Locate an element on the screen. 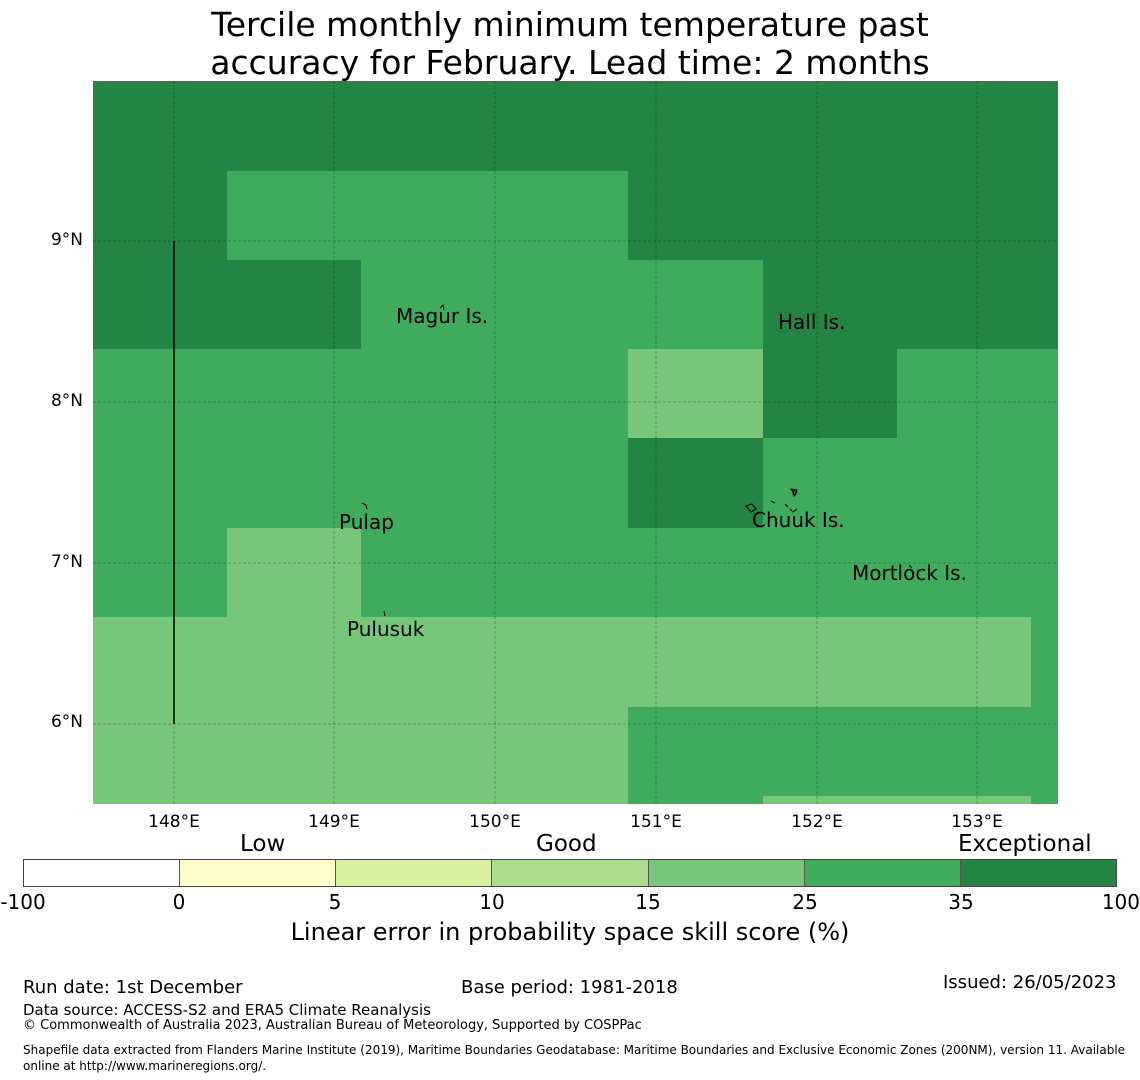 The image size is (1140, 1080). cell-verygood-north2 is located at coordinates (562, 304).